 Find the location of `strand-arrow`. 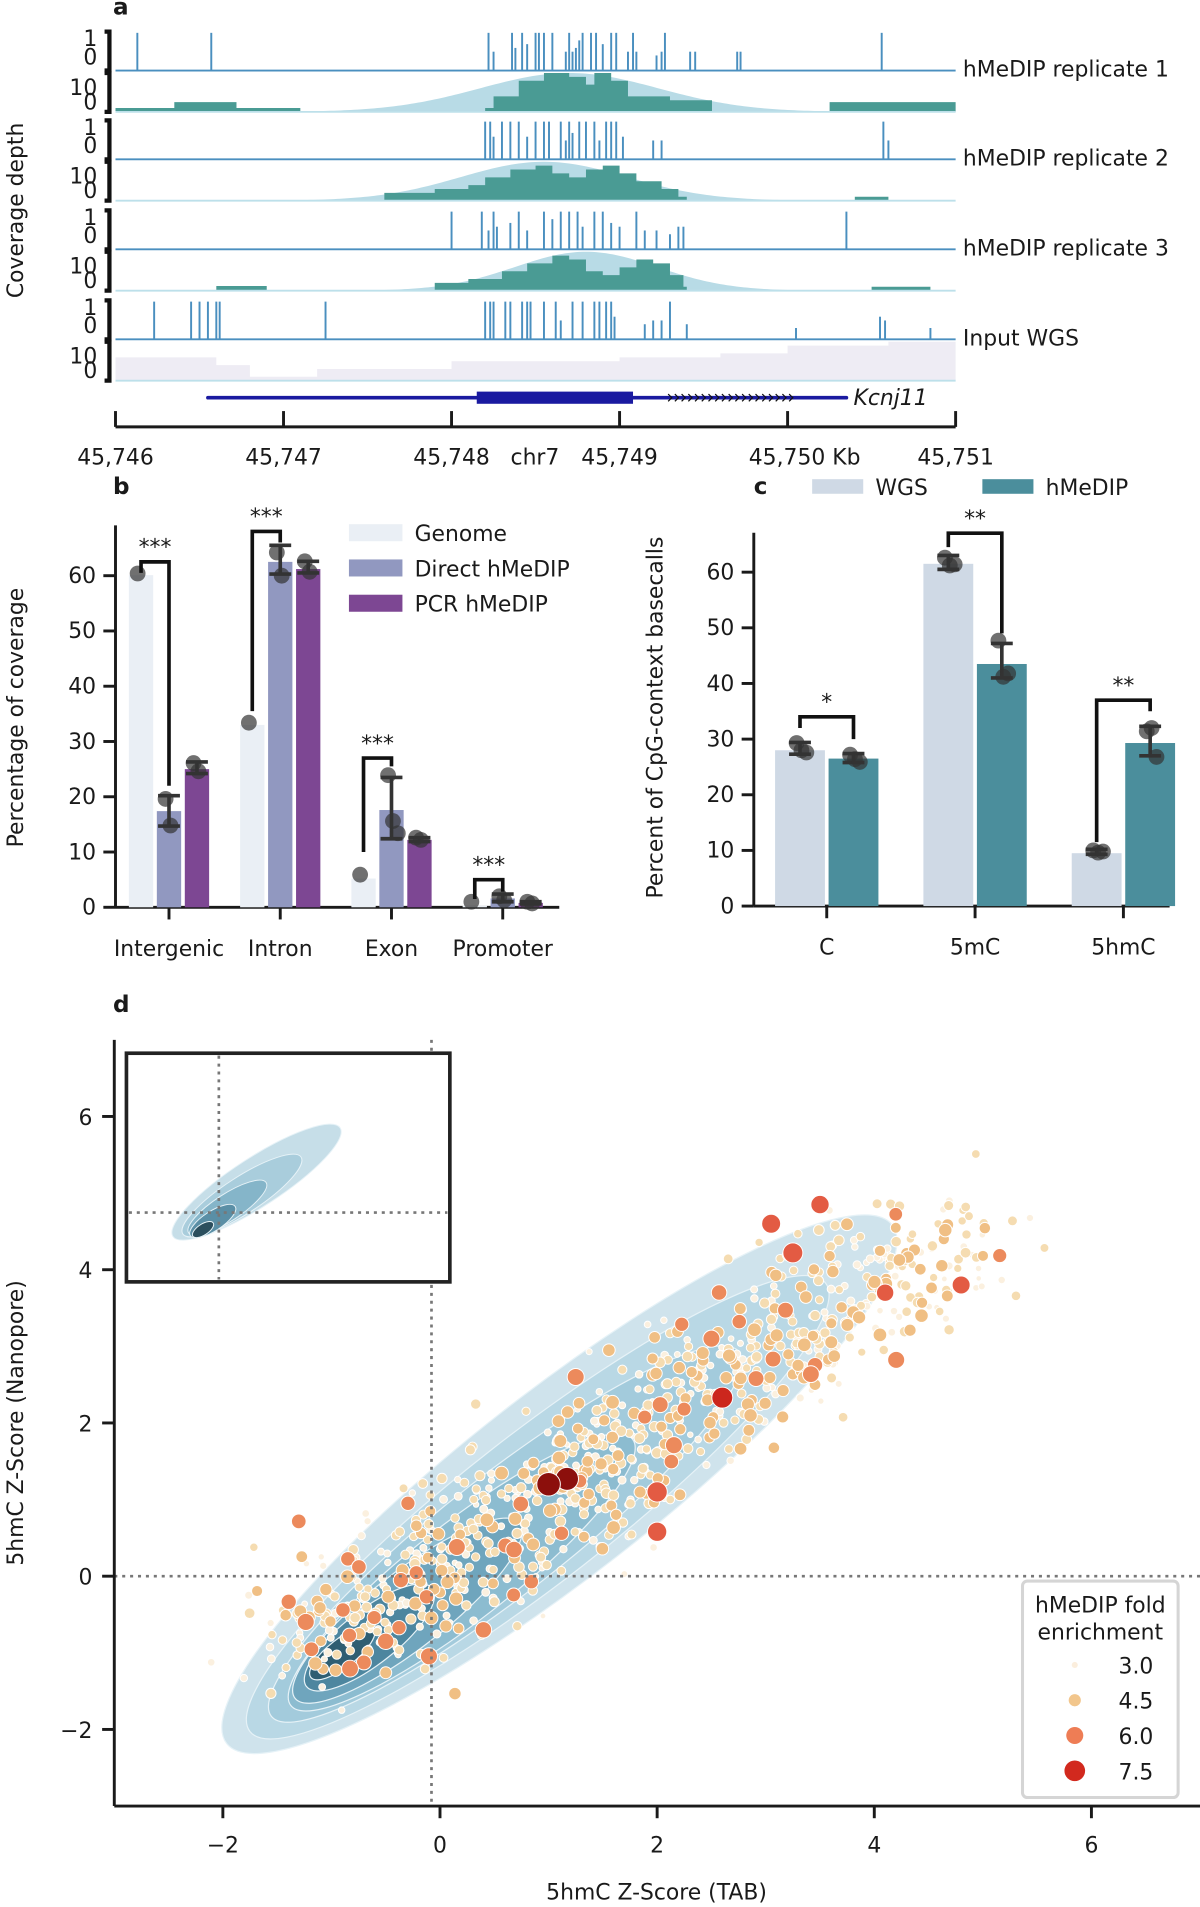

strand-arrow is located at coordinates (737, 397).